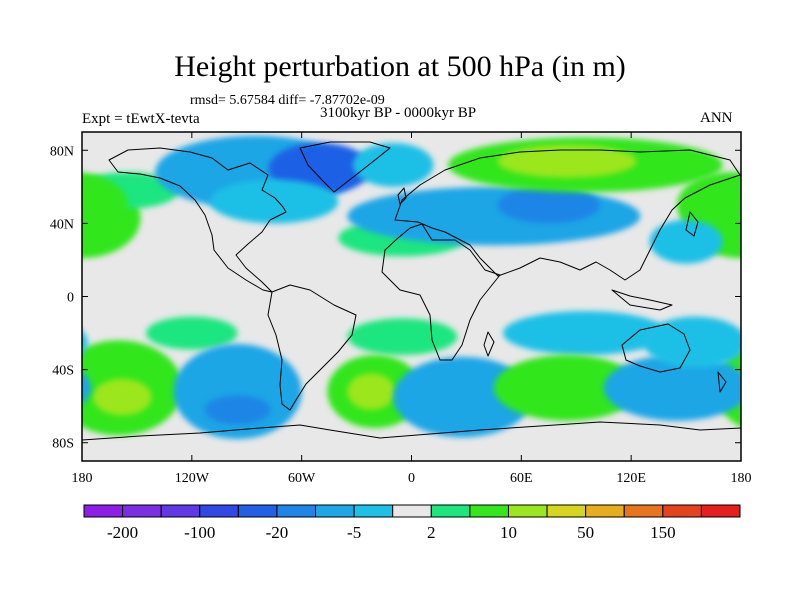 This screenshot has height=600, width=800. What do you see at coordinates (122, 532) in the screenshot?
I see `colorbar-label: -200` at bounding box center [122, 532].